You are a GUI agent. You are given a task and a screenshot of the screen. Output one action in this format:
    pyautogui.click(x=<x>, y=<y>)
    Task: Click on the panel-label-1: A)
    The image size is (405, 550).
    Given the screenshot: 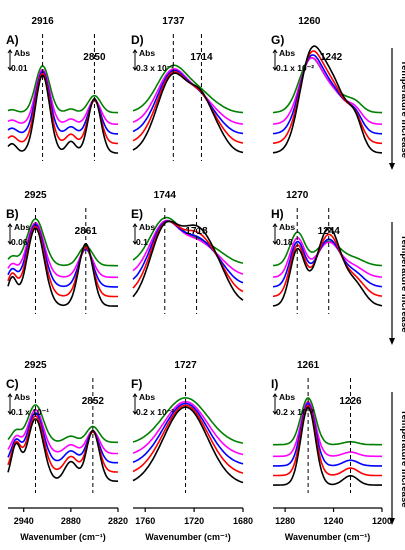 What is the action you would take?
    pyautogui.click(x=12, y=40)
    